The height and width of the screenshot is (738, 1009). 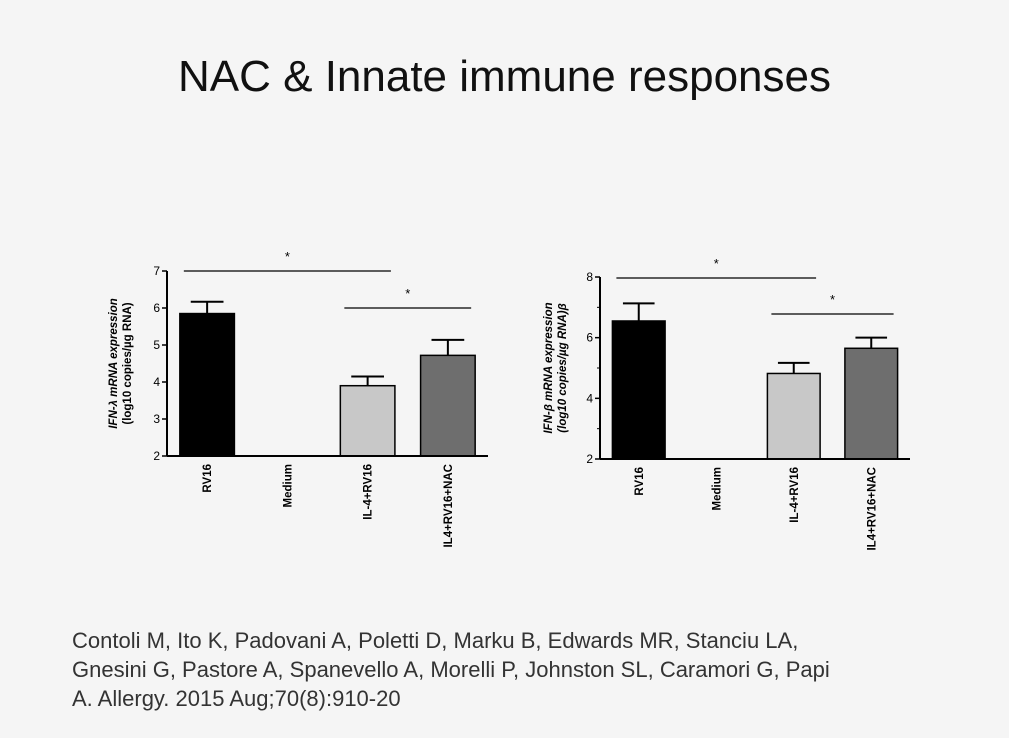 I want to click on y-tick-label: 5, so click(x=156, y=345).